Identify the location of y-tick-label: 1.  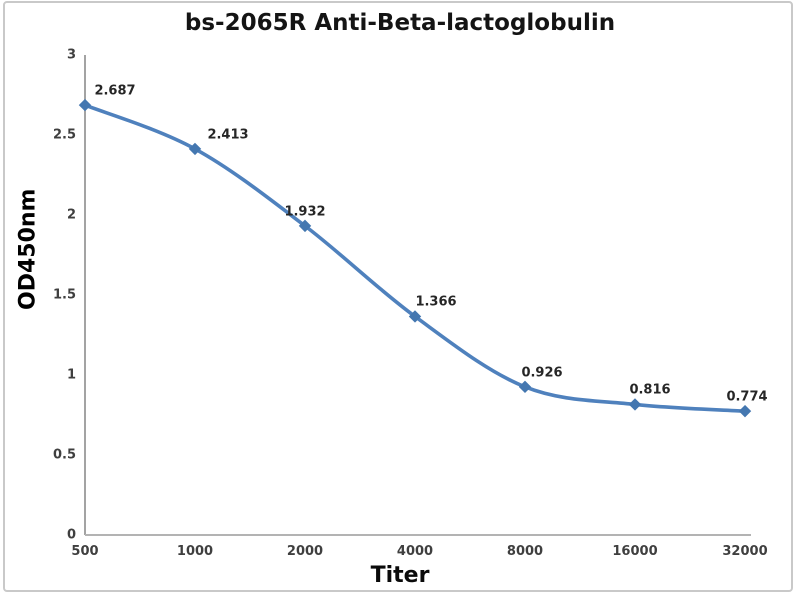
(71, 375).